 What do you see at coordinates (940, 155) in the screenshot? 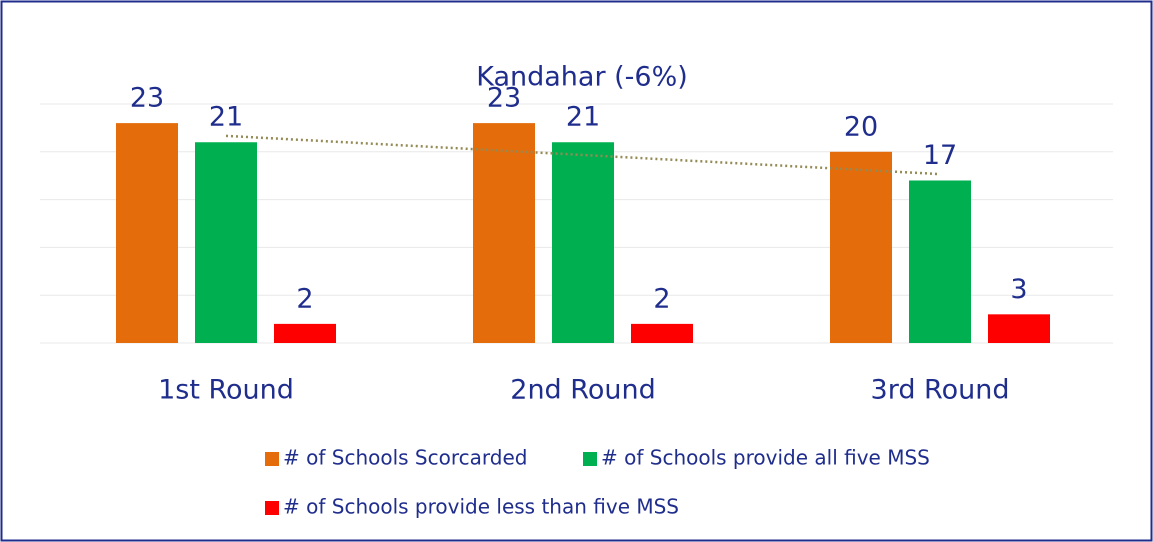
I see `value-label: 17` at bounding box center [940, 155].